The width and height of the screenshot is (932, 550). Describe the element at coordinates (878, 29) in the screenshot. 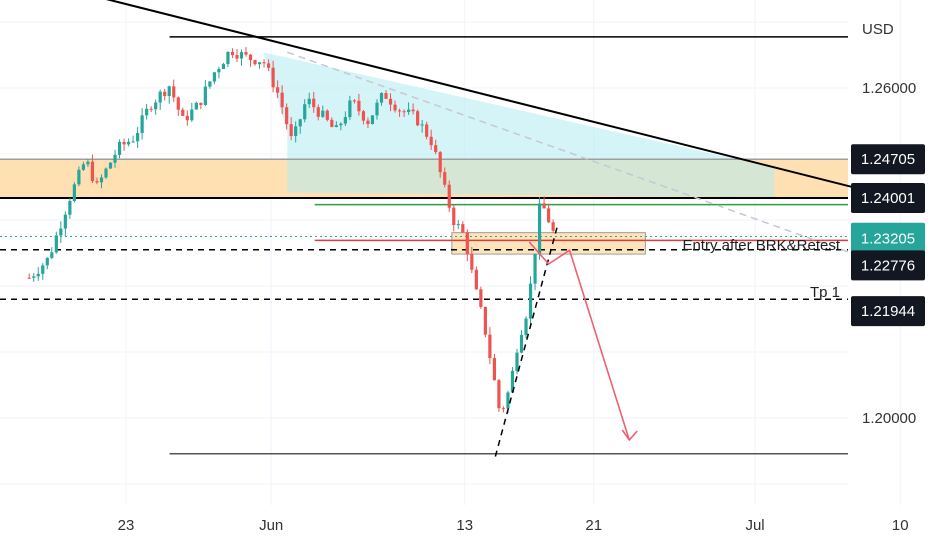

I see `currency-label: USD` at that location.